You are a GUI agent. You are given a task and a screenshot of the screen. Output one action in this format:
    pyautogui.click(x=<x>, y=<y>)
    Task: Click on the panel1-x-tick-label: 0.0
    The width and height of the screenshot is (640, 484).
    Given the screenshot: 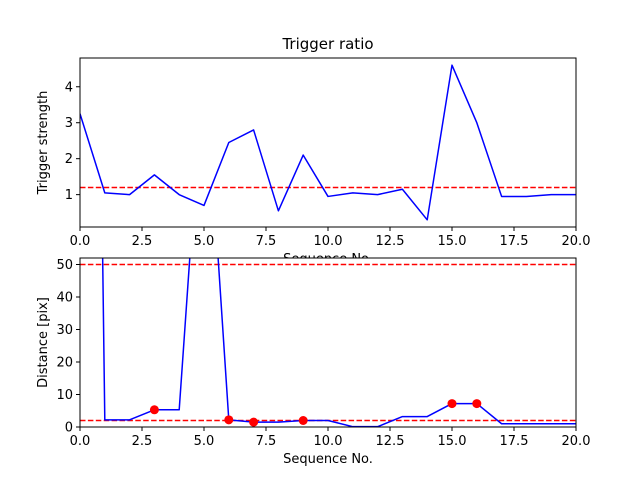 What is the action you would take?
    pyautogui.click(x=80, y=241)
    